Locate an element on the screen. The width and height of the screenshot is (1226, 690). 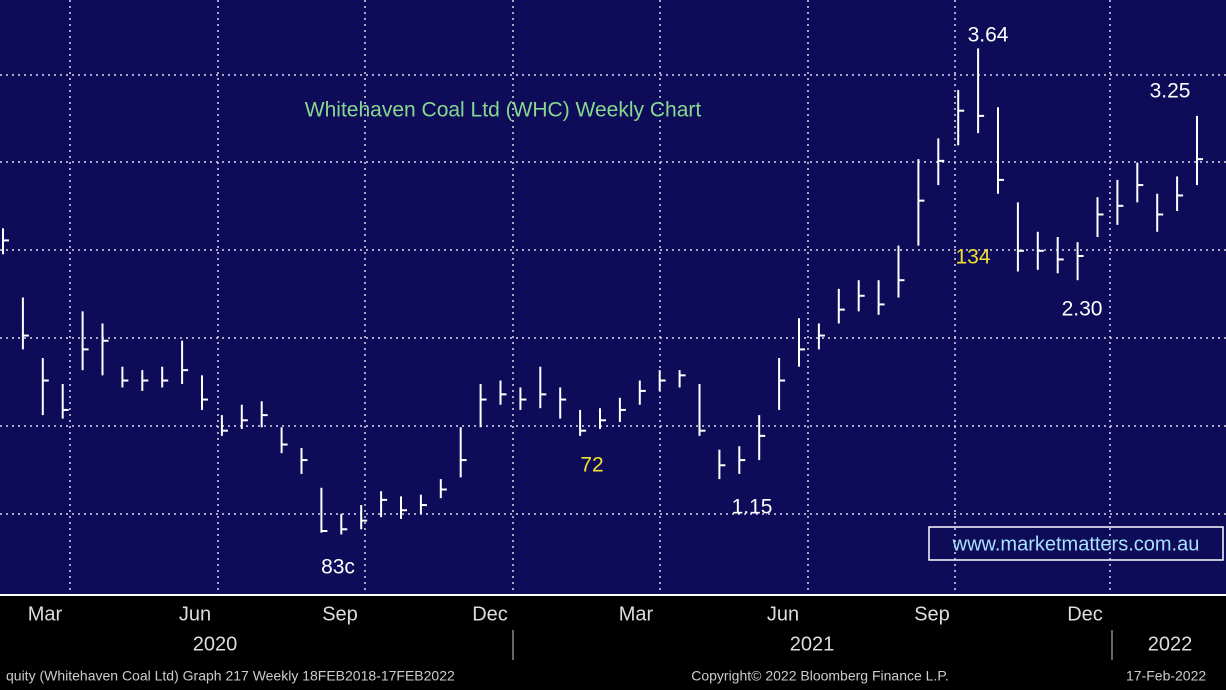
annotation: 83c is located at coordinates (338, 567).